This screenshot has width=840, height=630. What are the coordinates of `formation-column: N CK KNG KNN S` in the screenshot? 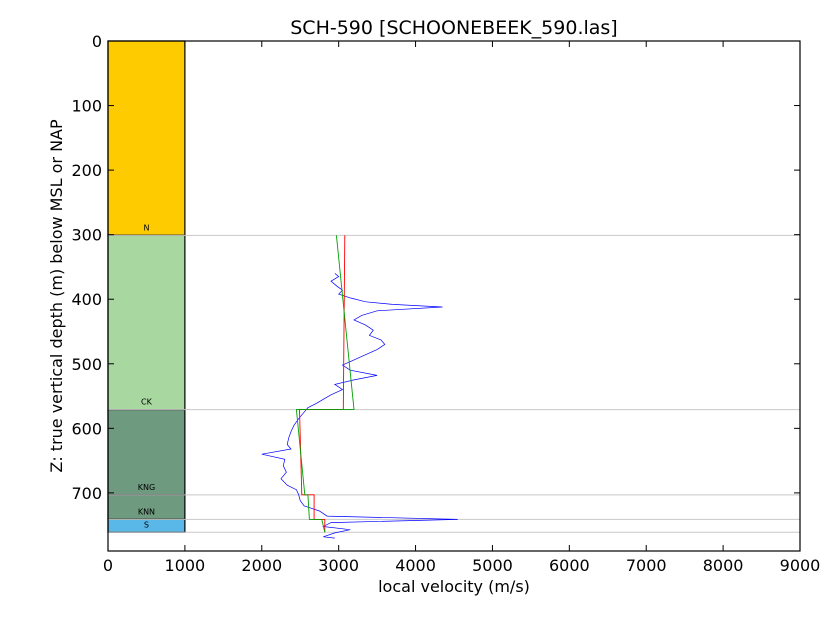 It's located at (146, 286).